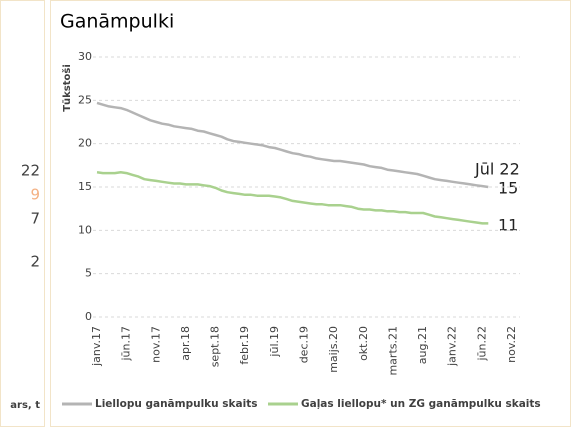 This screenshot has width=572, height=428. What do you see at coordinates (481, 344) in the screenshot?
I see `x-tick-label: jūn.22` at bounding box center [481, 344].